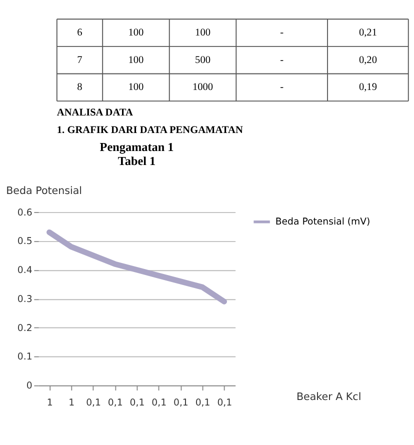 Image resolution: width=414 pixels, height=445 pixels. Describe the element at coordinates (79, 88) in the screenshot. I see `text: 8` at that location.